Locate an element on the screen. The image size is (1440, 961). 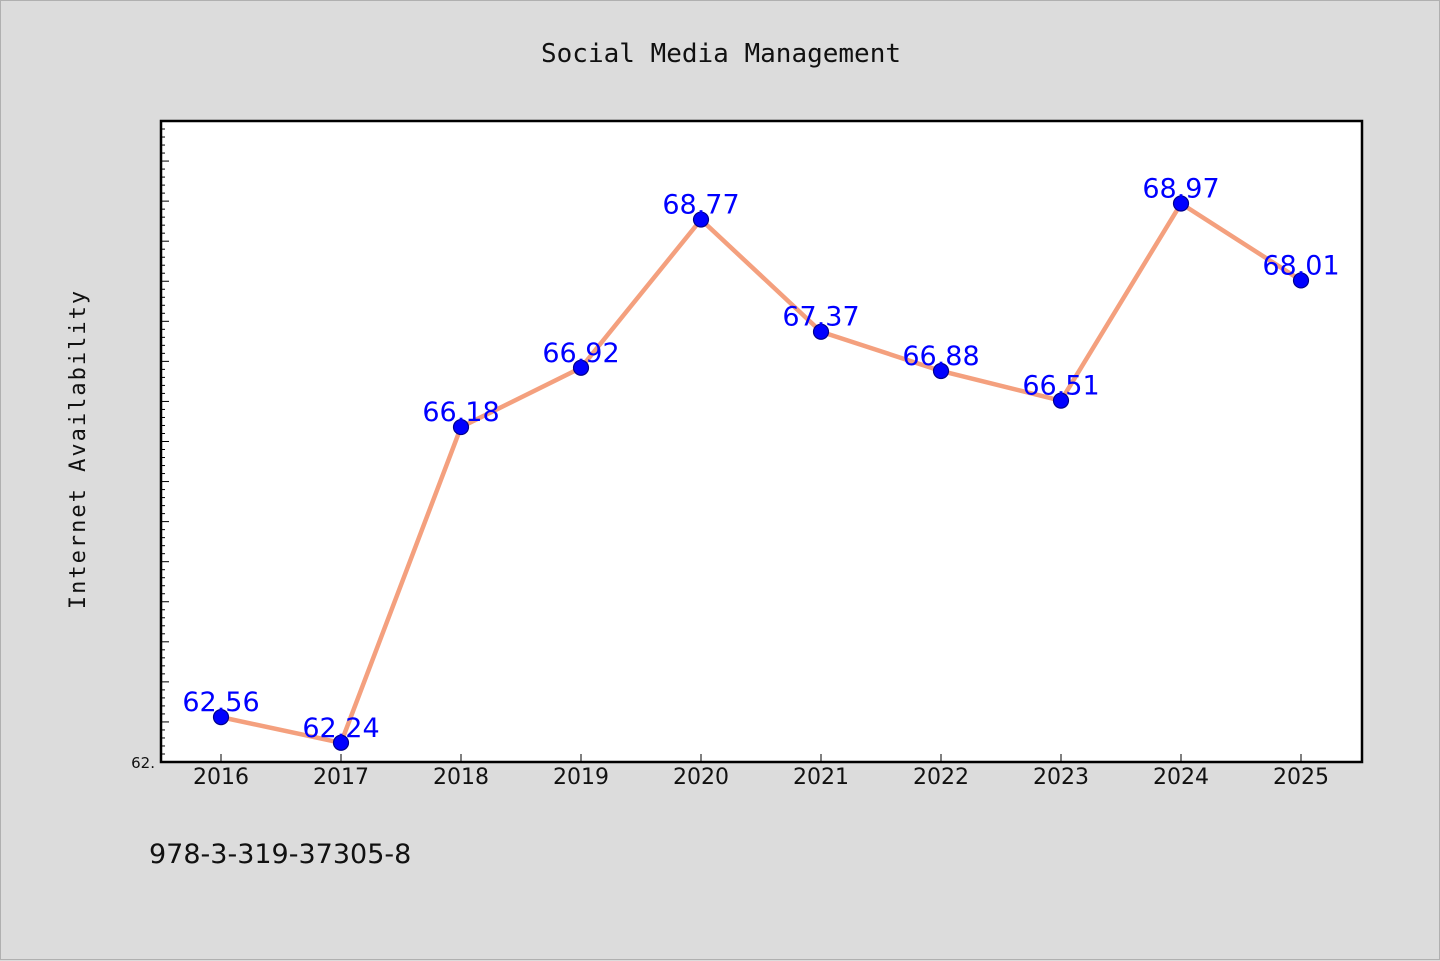
data-label: 68.01 is located at coordinates (1300, 265).